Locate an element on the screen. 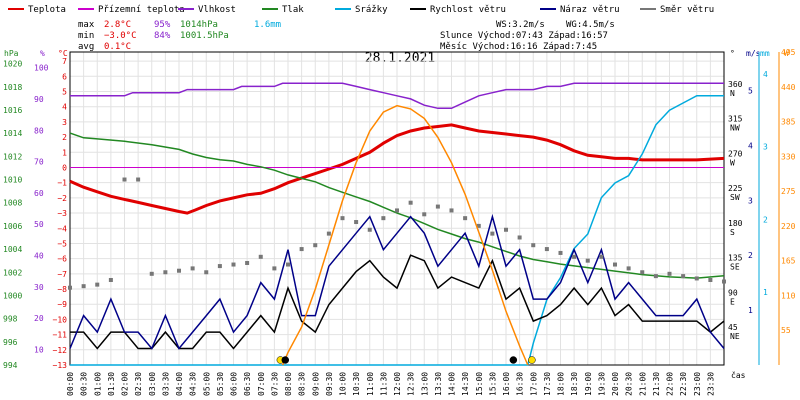 The image size is (800, 400). tick-dir: 45 is located at coordinates (733, 327).